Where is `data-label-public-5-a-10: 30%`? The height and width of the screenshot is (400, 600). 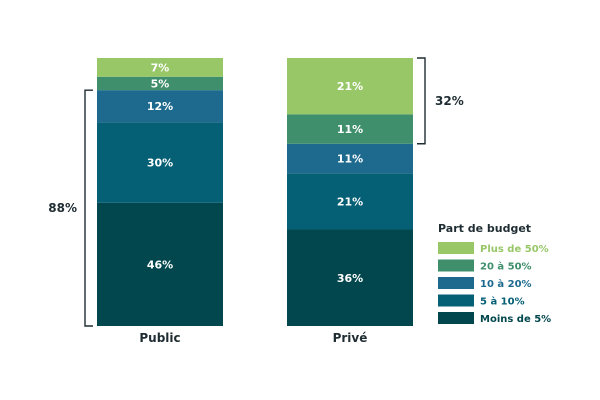
data-label-public-5-a-10: 30% is located at coordinates (160, 163).